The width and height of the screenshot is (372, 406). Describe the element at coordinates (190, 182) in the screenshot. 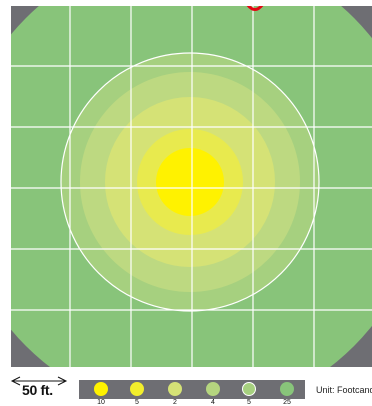

I see `zone-center-core` at that location.